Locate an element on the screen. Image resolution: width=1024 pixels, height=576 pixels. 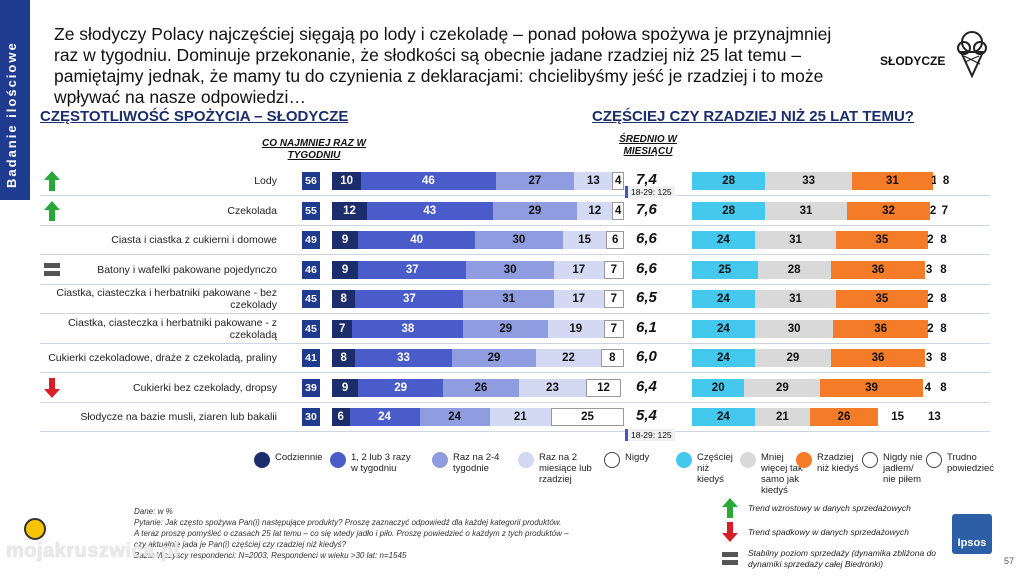
side-tab-label: Badanie ilościowe is located at coordinates (11, 114).